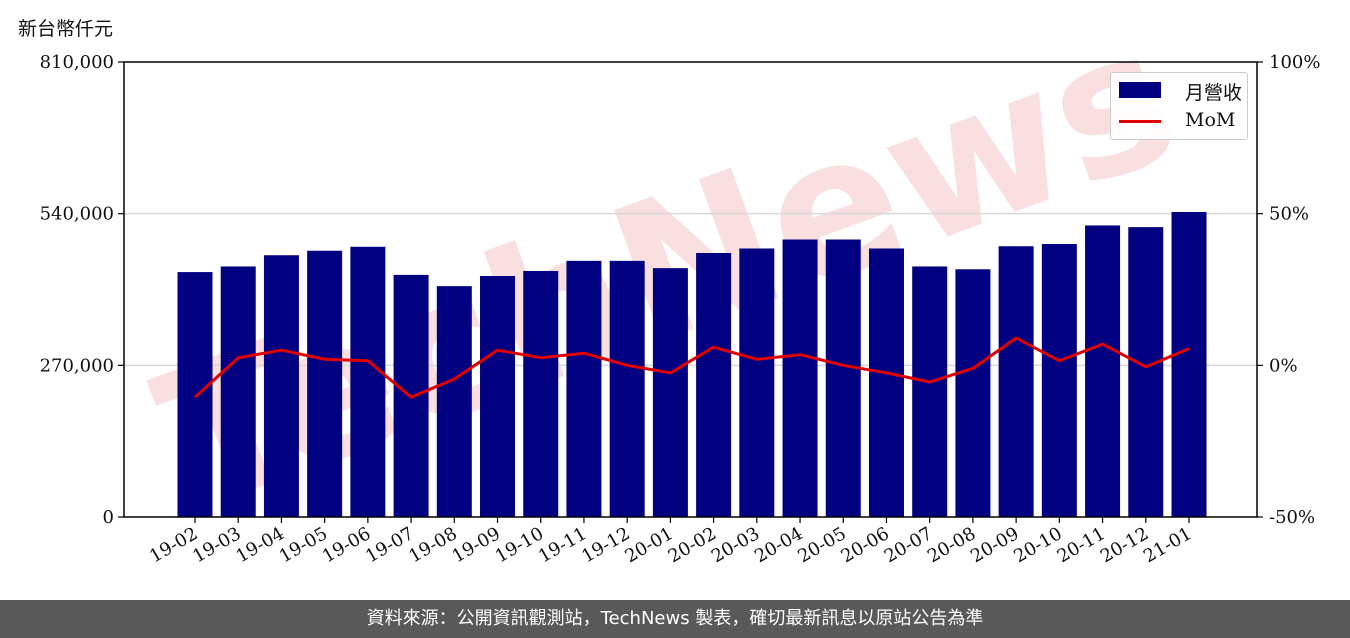  What do you see at coordinates (66, 29) in the screenshot?
I see `y-axis-unit-label: 新台幣仟元` at bounding box center [66, 29].